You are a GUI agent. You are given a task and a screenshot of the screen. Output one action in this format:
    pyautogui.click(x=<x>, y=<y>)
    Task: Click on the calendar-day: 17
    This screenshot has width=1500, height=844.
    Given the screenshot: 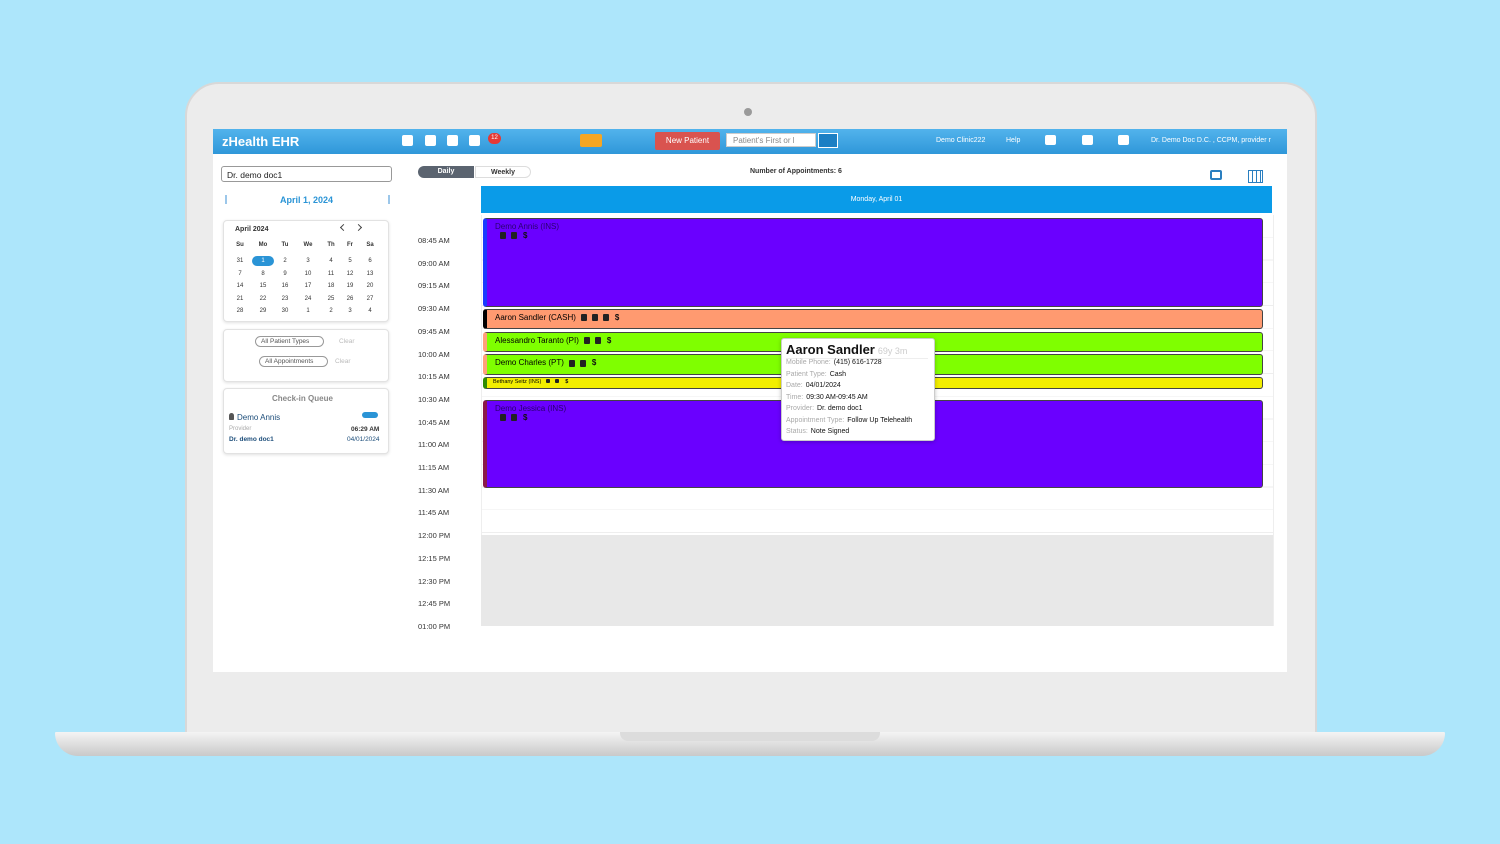 What is the action you would take?
    pyautogui.click(x=308, y=286)
    